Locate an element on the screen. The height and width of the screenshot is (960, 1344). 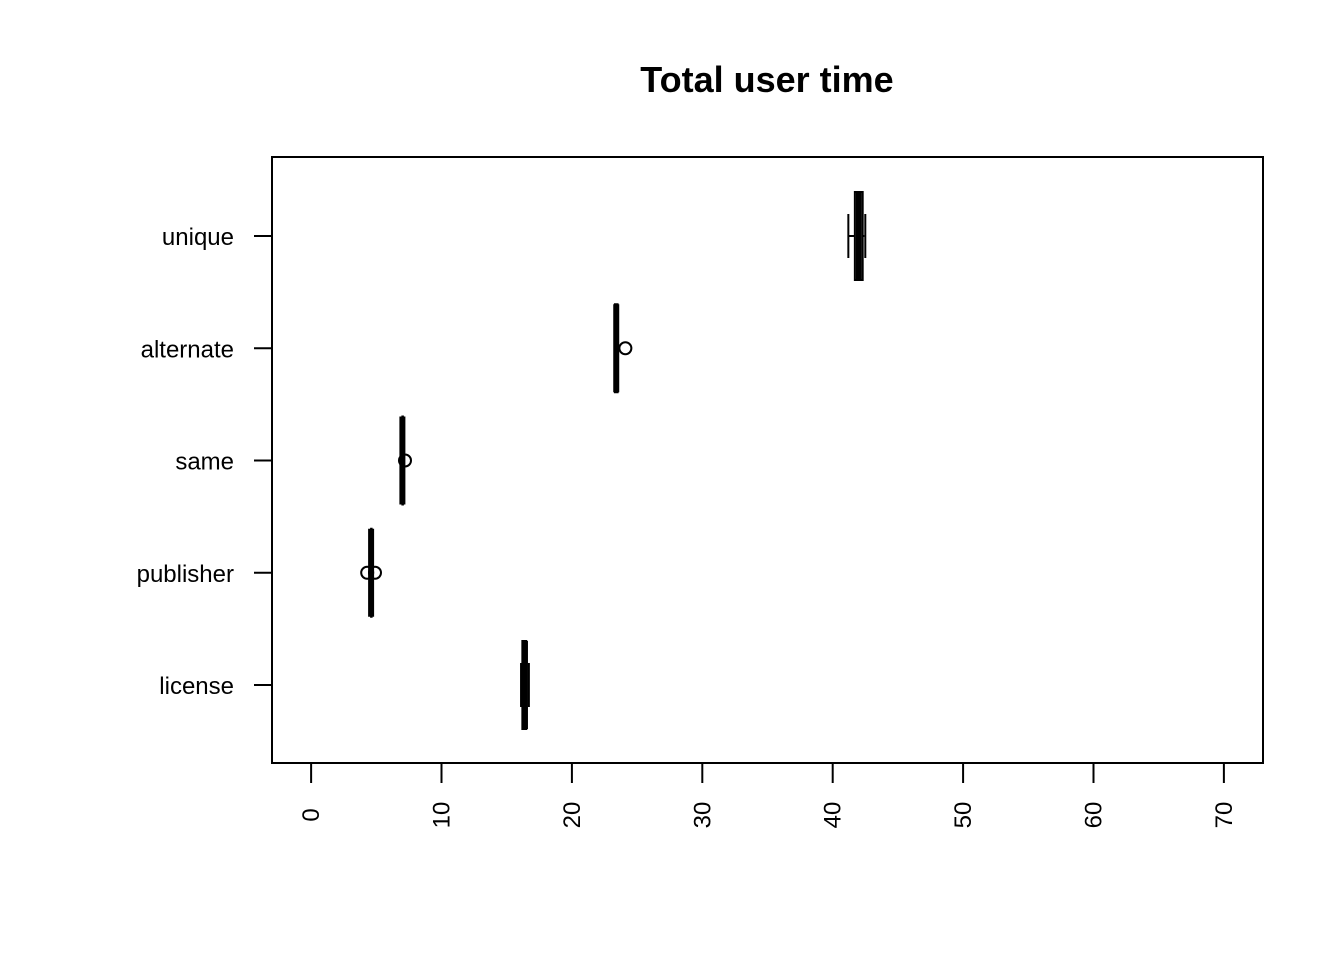
x-tick-label: 0 is located at coordinates (311, 814).